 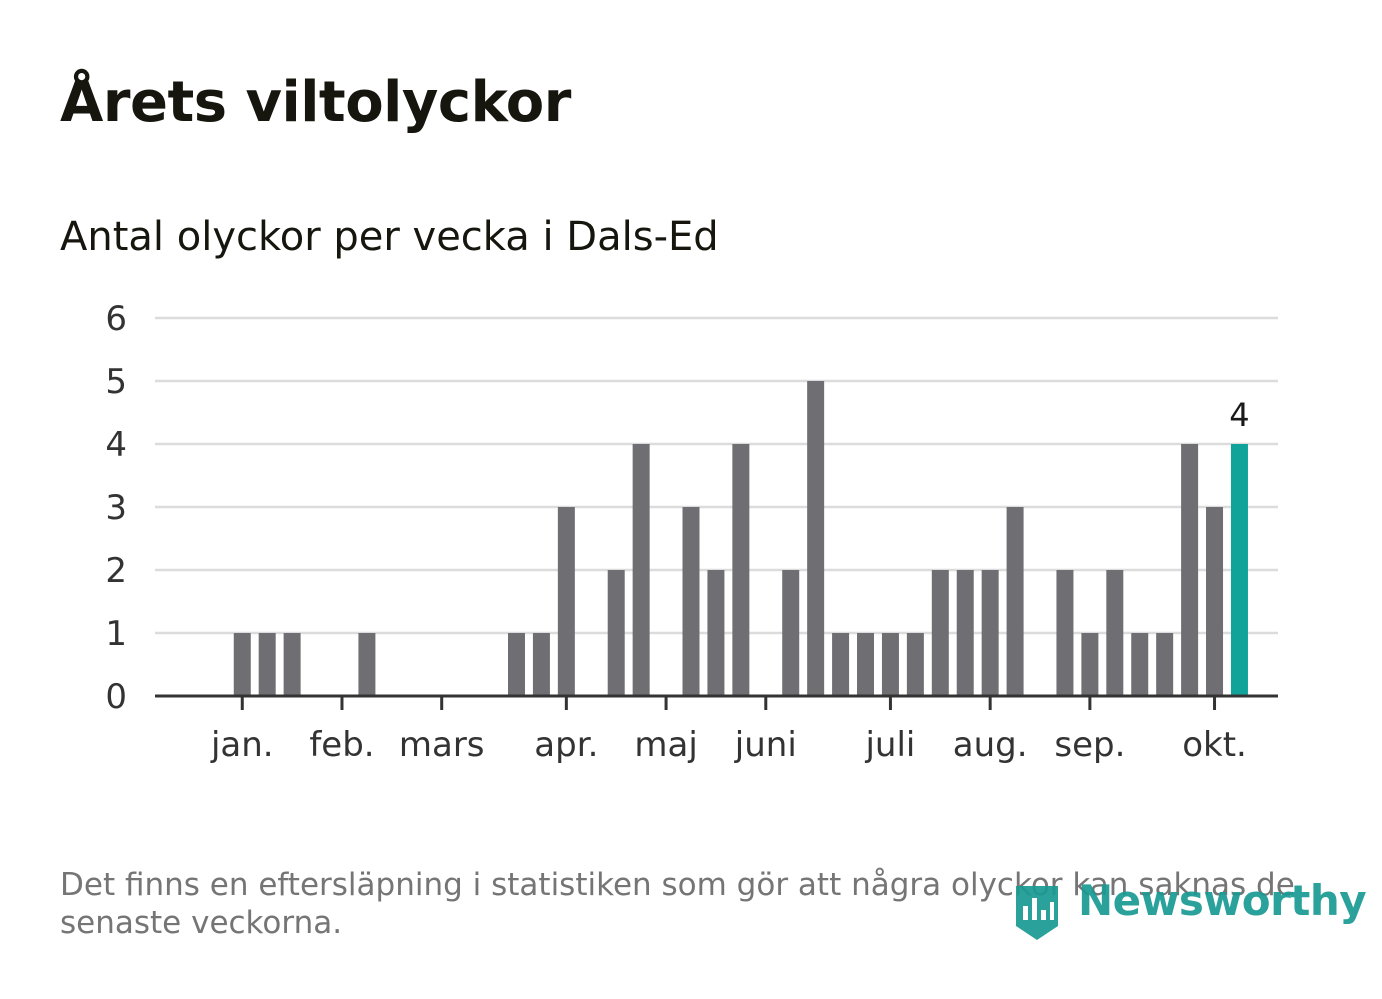 I want to click on x-tick-label-juli: juli, so click(x=889, y=745).